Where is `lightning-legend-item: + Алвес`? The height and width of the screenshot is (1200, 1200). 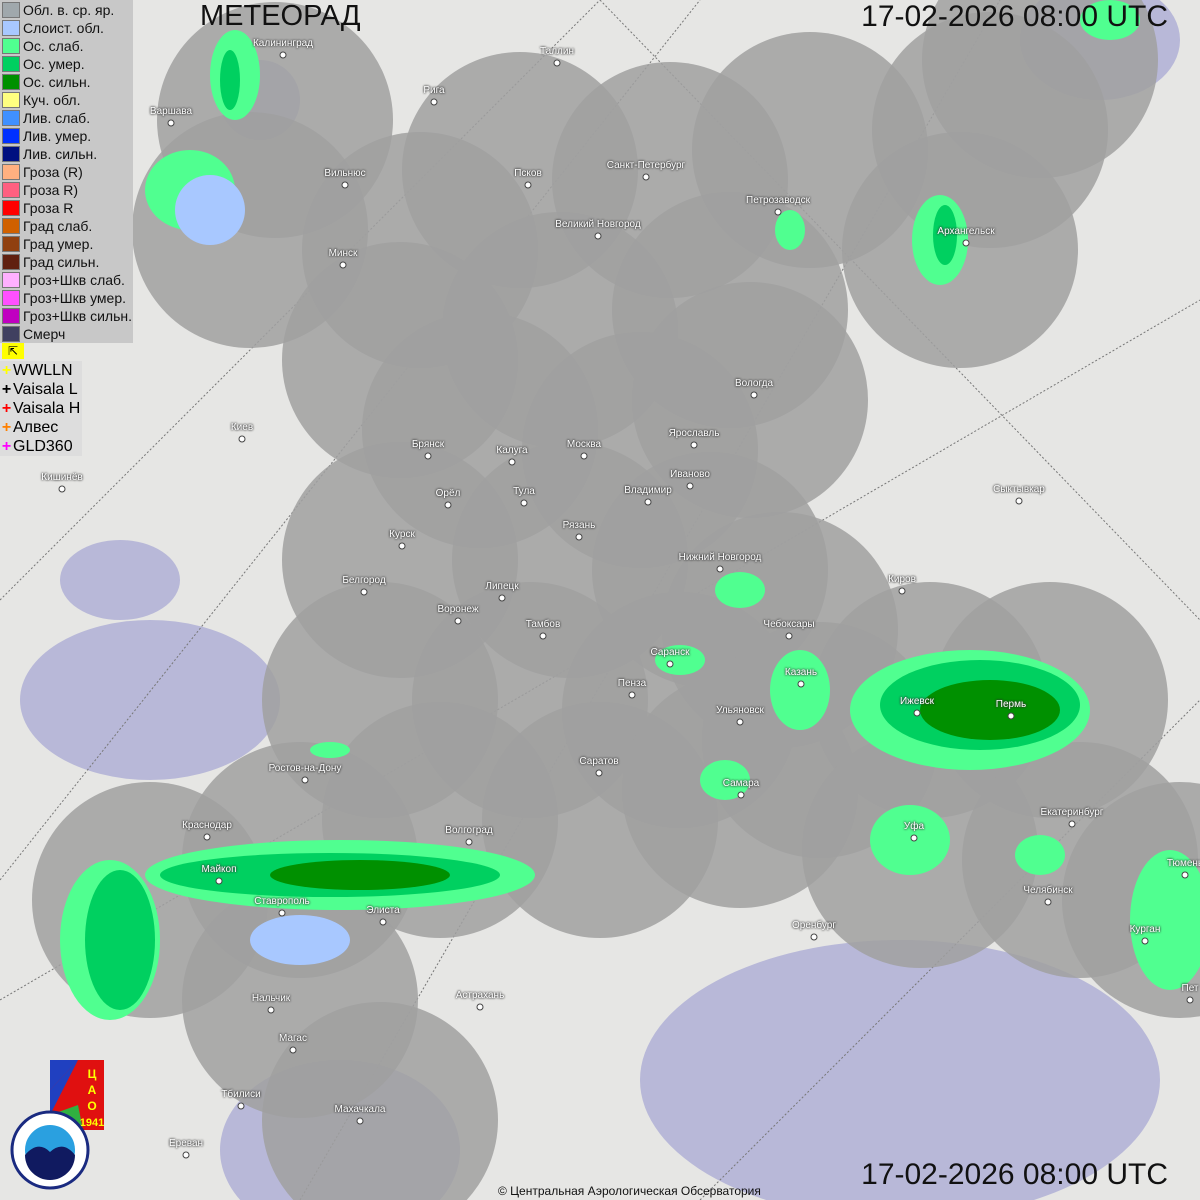 lightning-legend-item: + Алвес is located at coordinates (41, 427).